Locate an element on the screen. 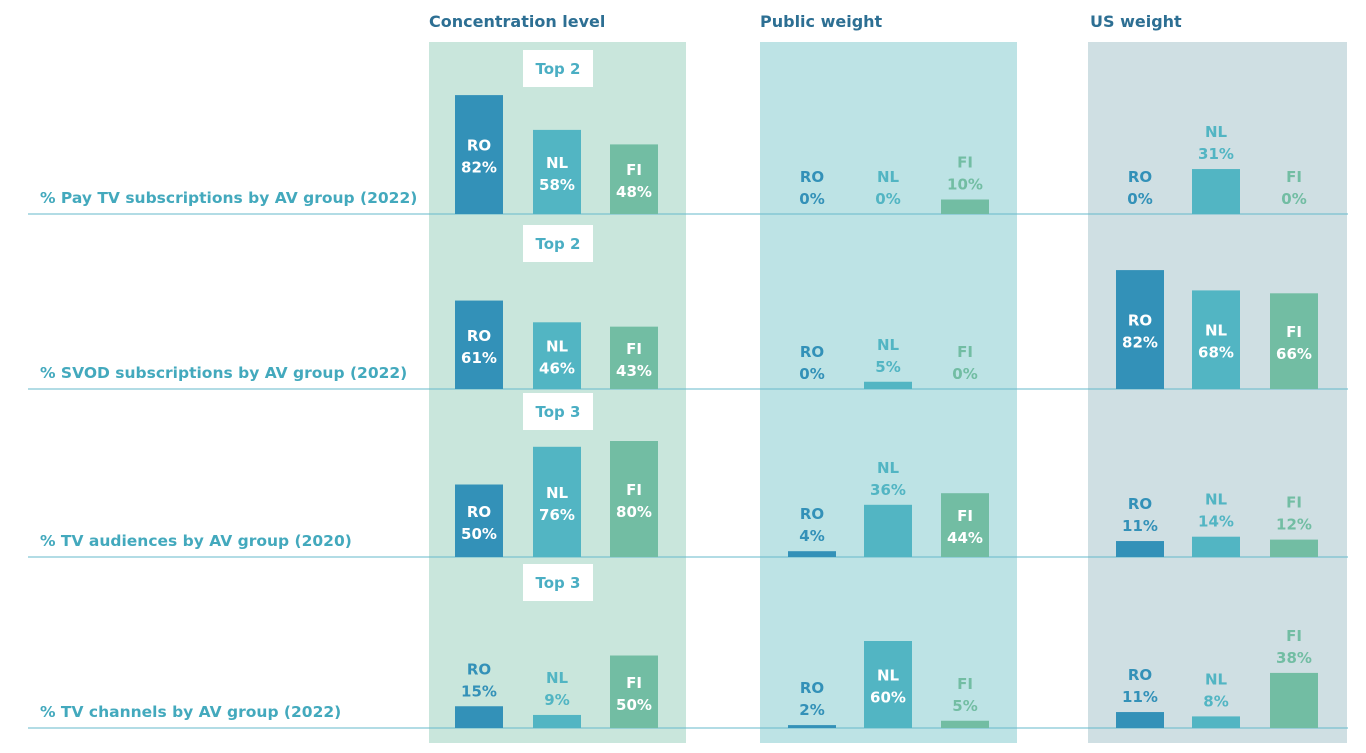 This screenshot has width=1366, height=753. bar-value-label: 80% is located at coordinates (634, 512).